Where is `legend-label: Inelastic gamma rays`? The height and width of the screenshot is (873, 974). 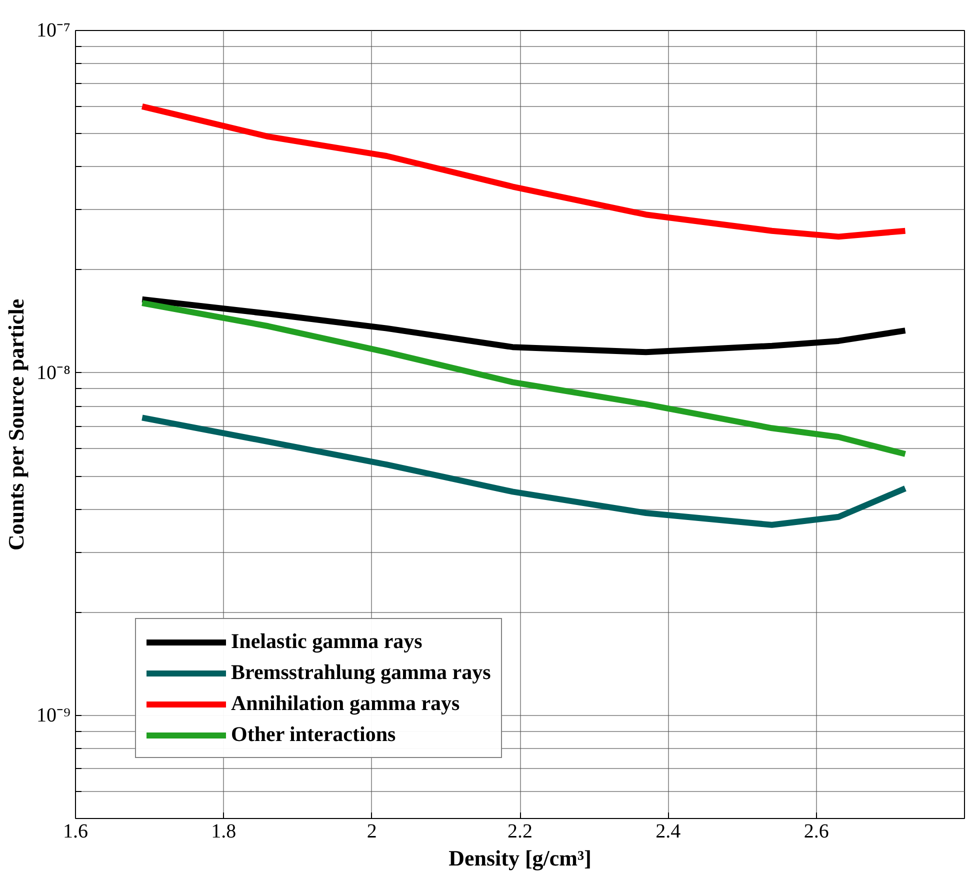
legend-label: Inelastic gamma rays is located at coordinates (326, 641).